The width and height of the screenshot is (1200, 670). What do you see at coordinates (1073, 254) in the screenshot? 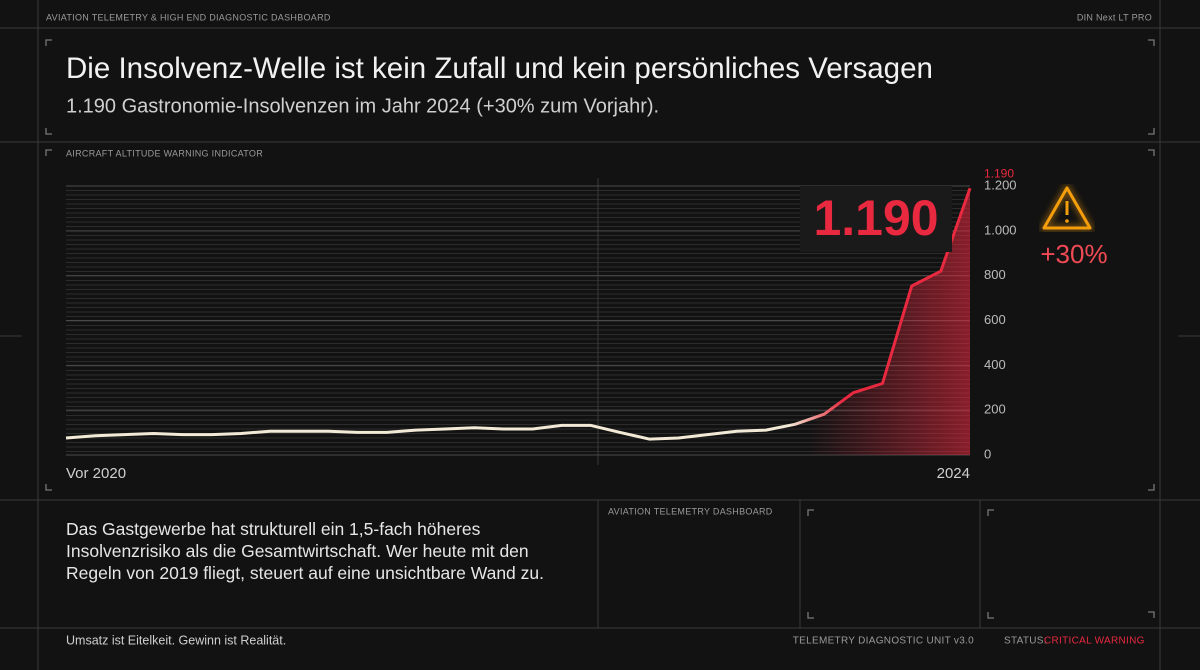
I see `change-label: +30%` at bounding box center [1073, 254].